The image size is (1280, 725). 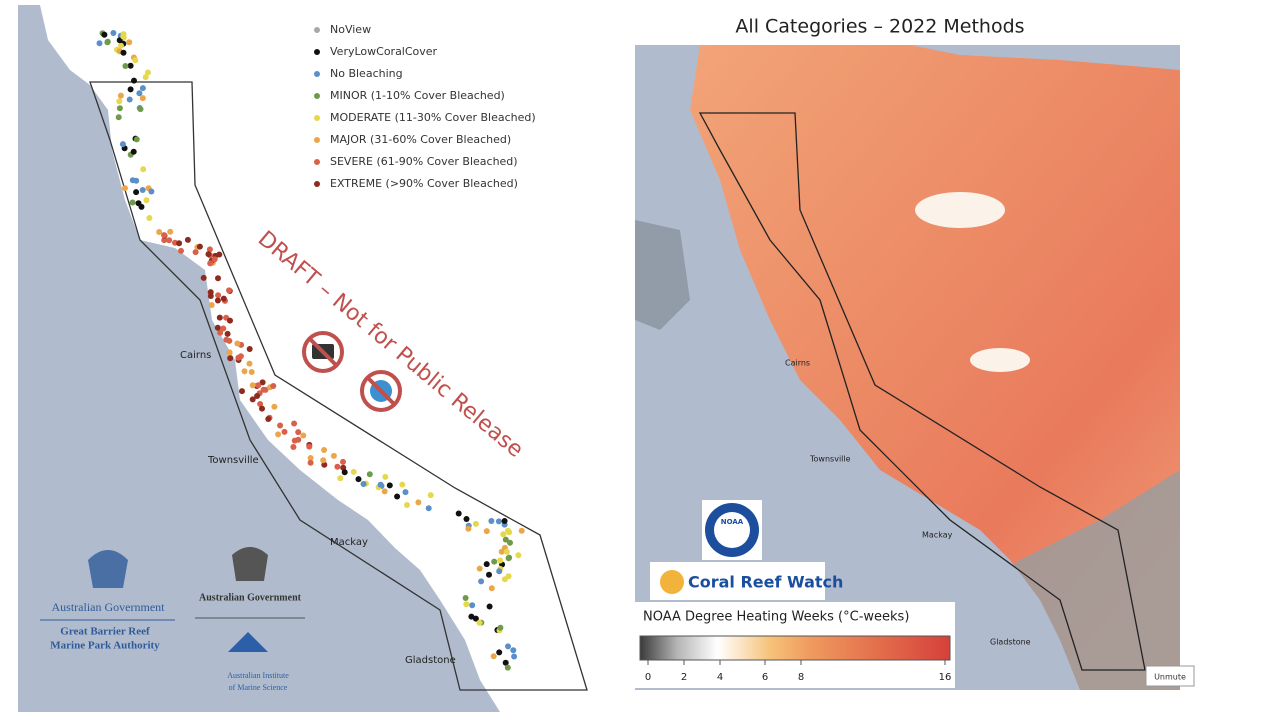 What do you see at coordinates (795, 648) in the screenshot?
I see `colorbar` at bounding box center [795, 648].